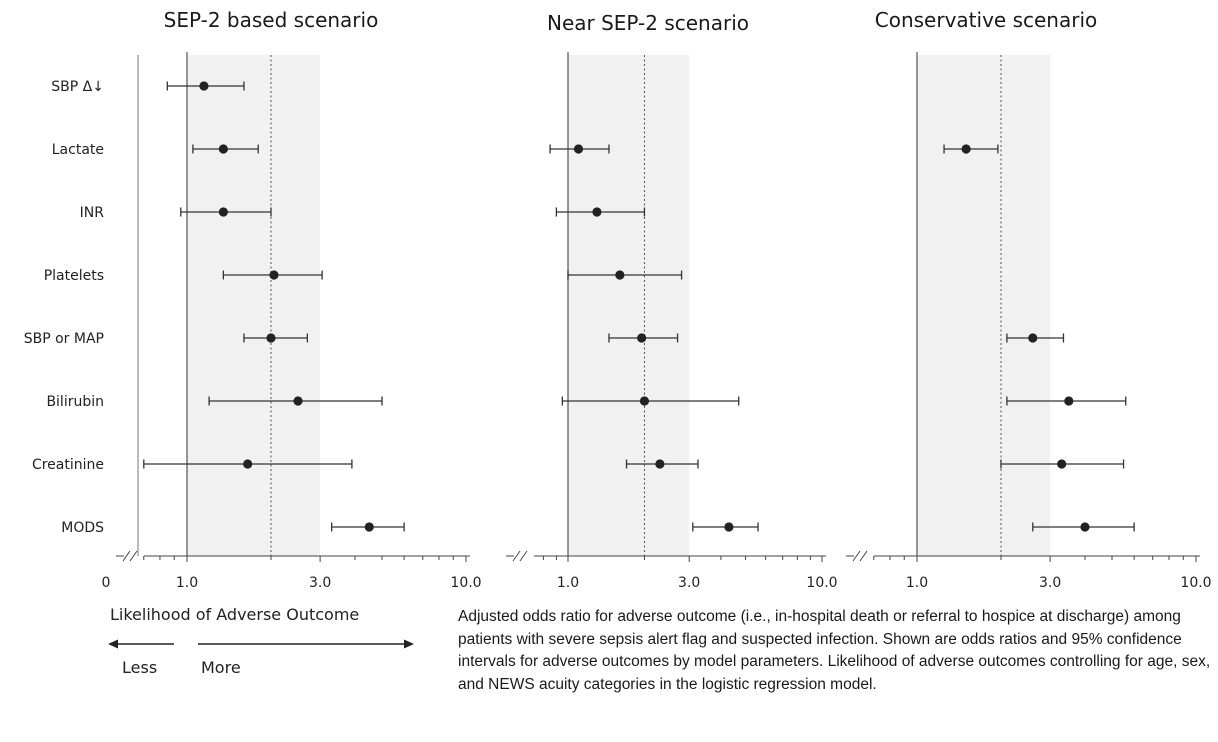 Image resolution: width=1218 pixels, height=742 pixels. I want to click on panel-title: Conservative scenario, so click(986, 20).